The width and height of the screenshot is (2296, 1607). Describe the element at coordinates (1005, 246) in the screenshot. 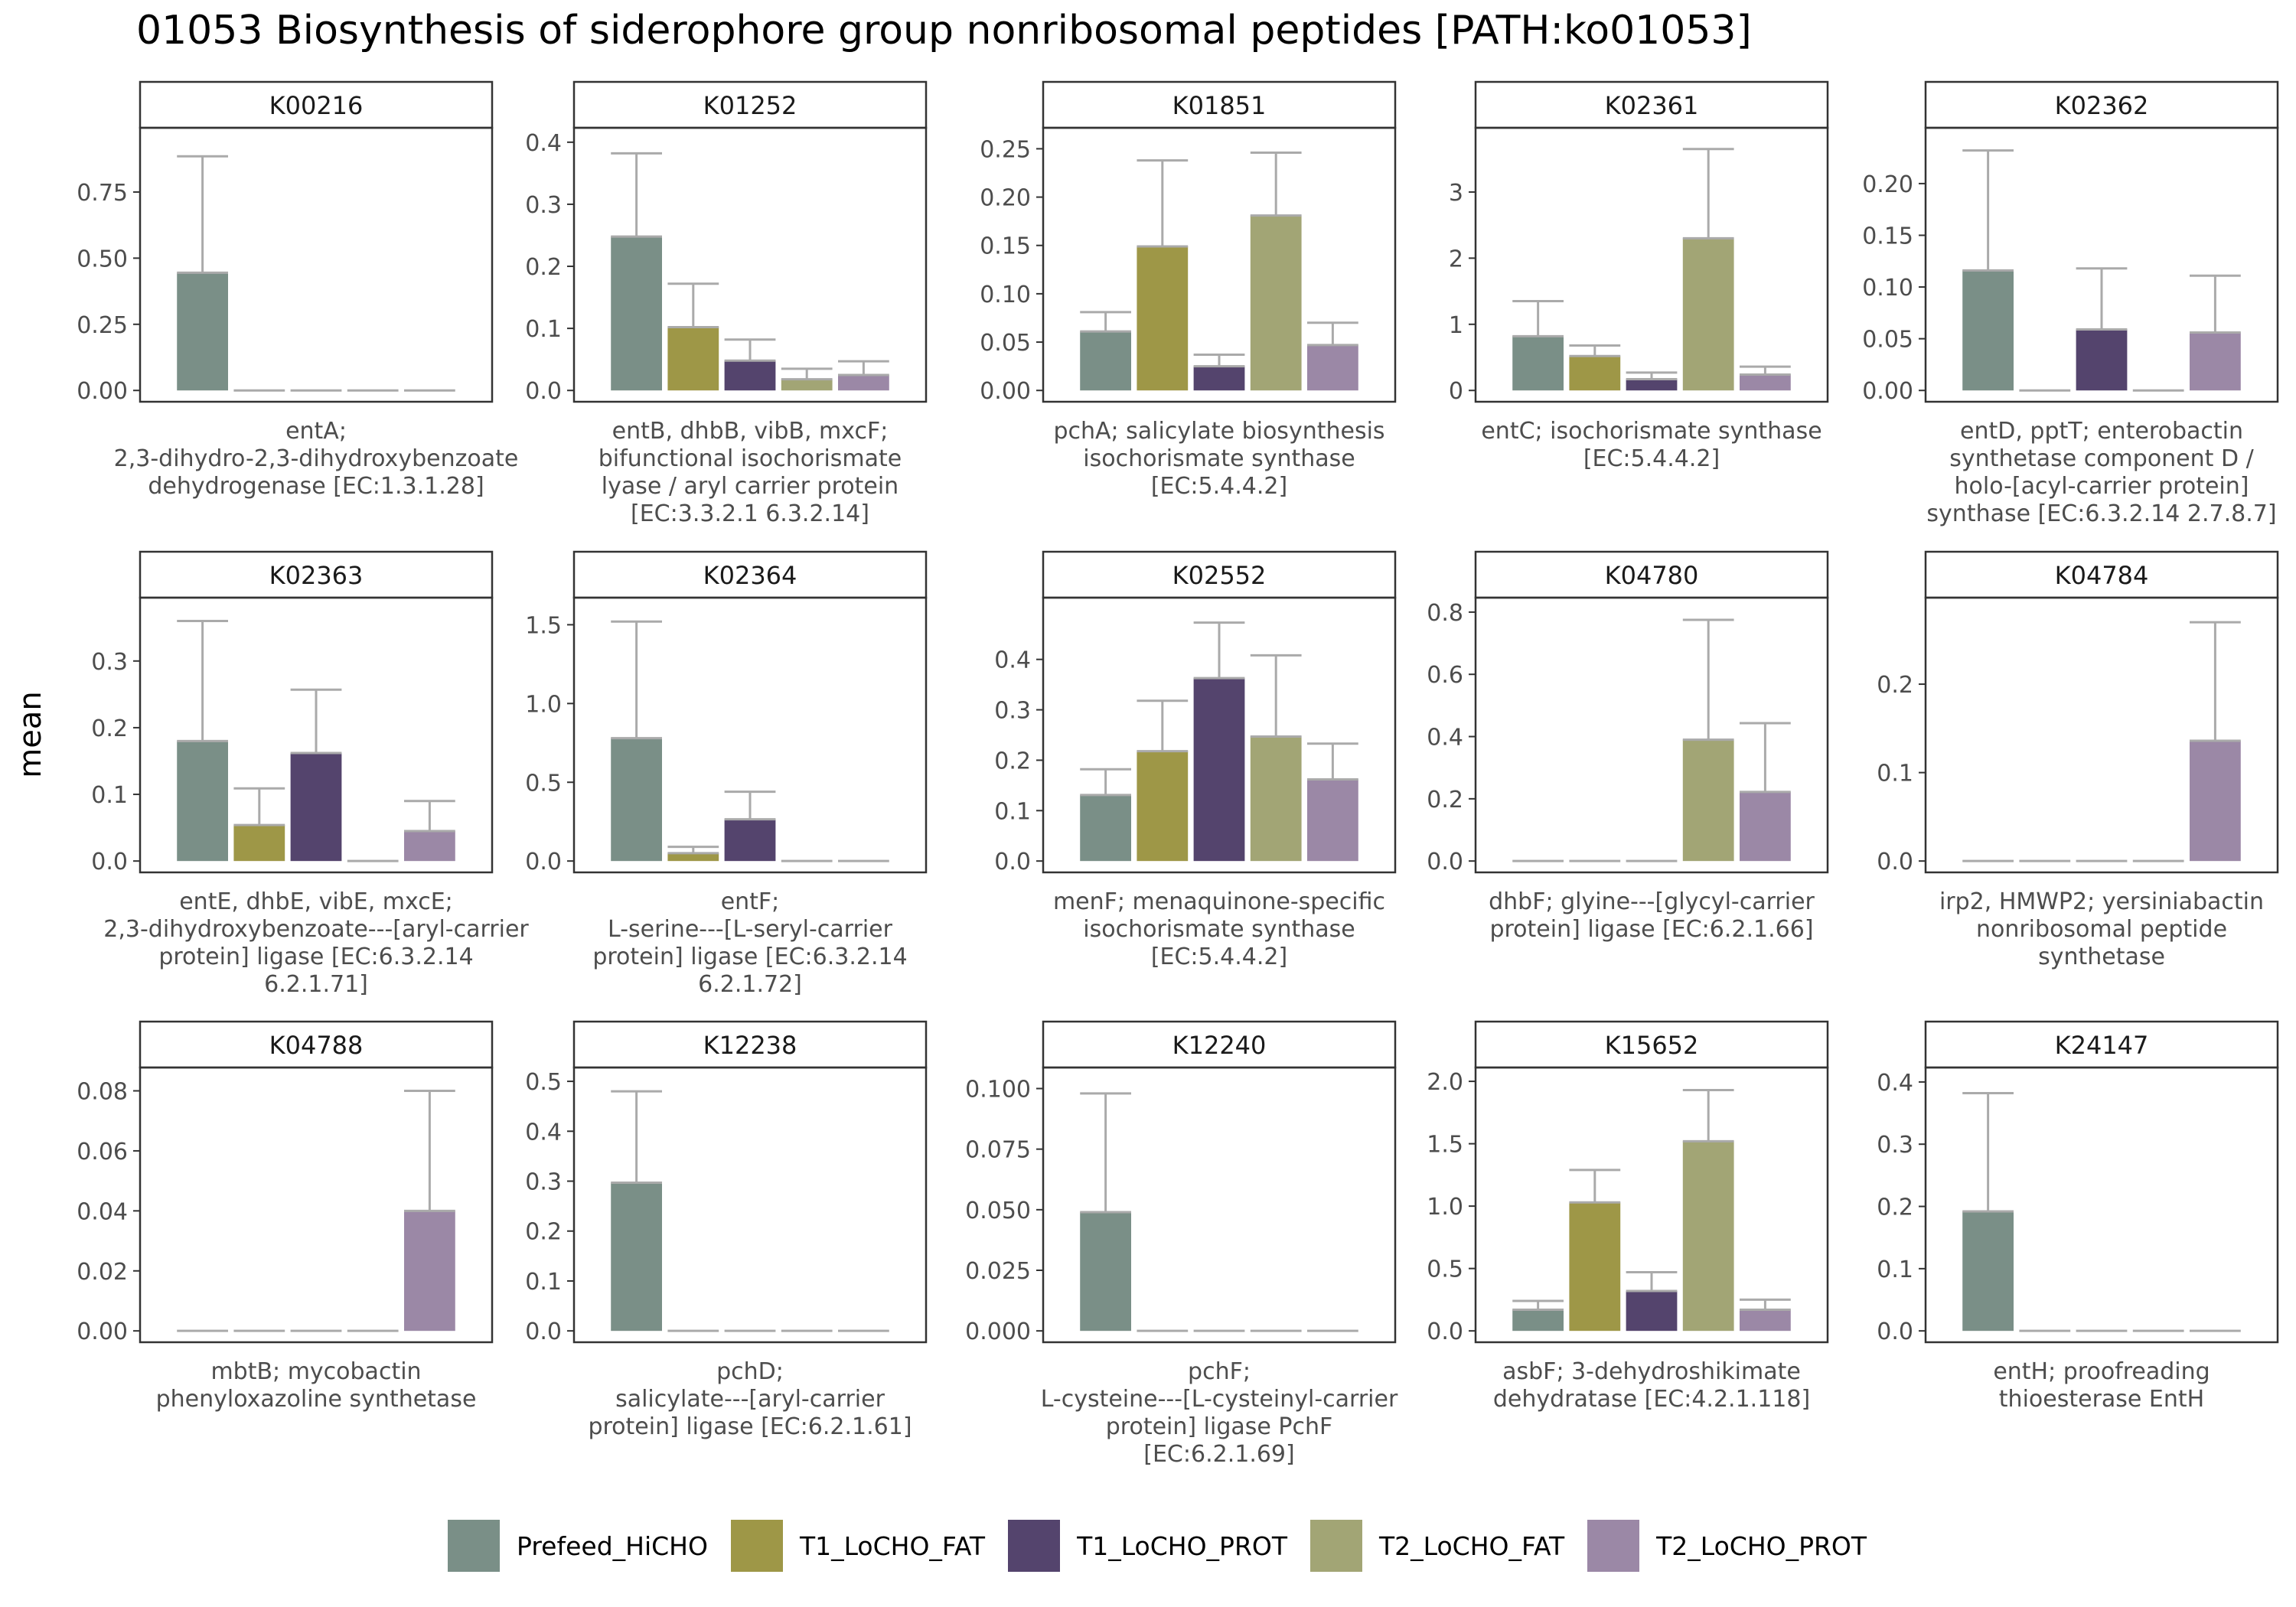

I see `y-tick-label: 0.15` at that location.